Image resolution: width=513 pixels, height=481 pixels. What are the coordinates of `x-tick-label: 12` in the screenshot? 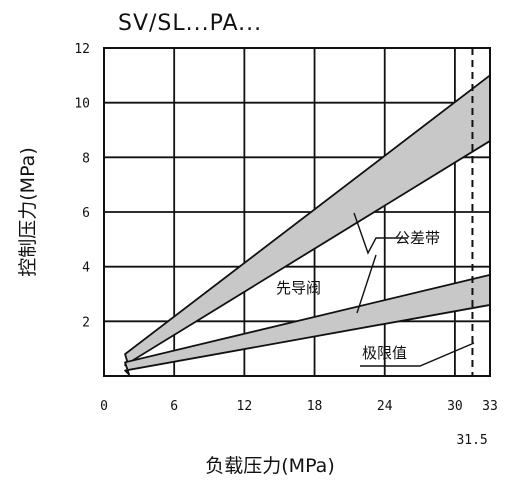 It's located at (245, 406).